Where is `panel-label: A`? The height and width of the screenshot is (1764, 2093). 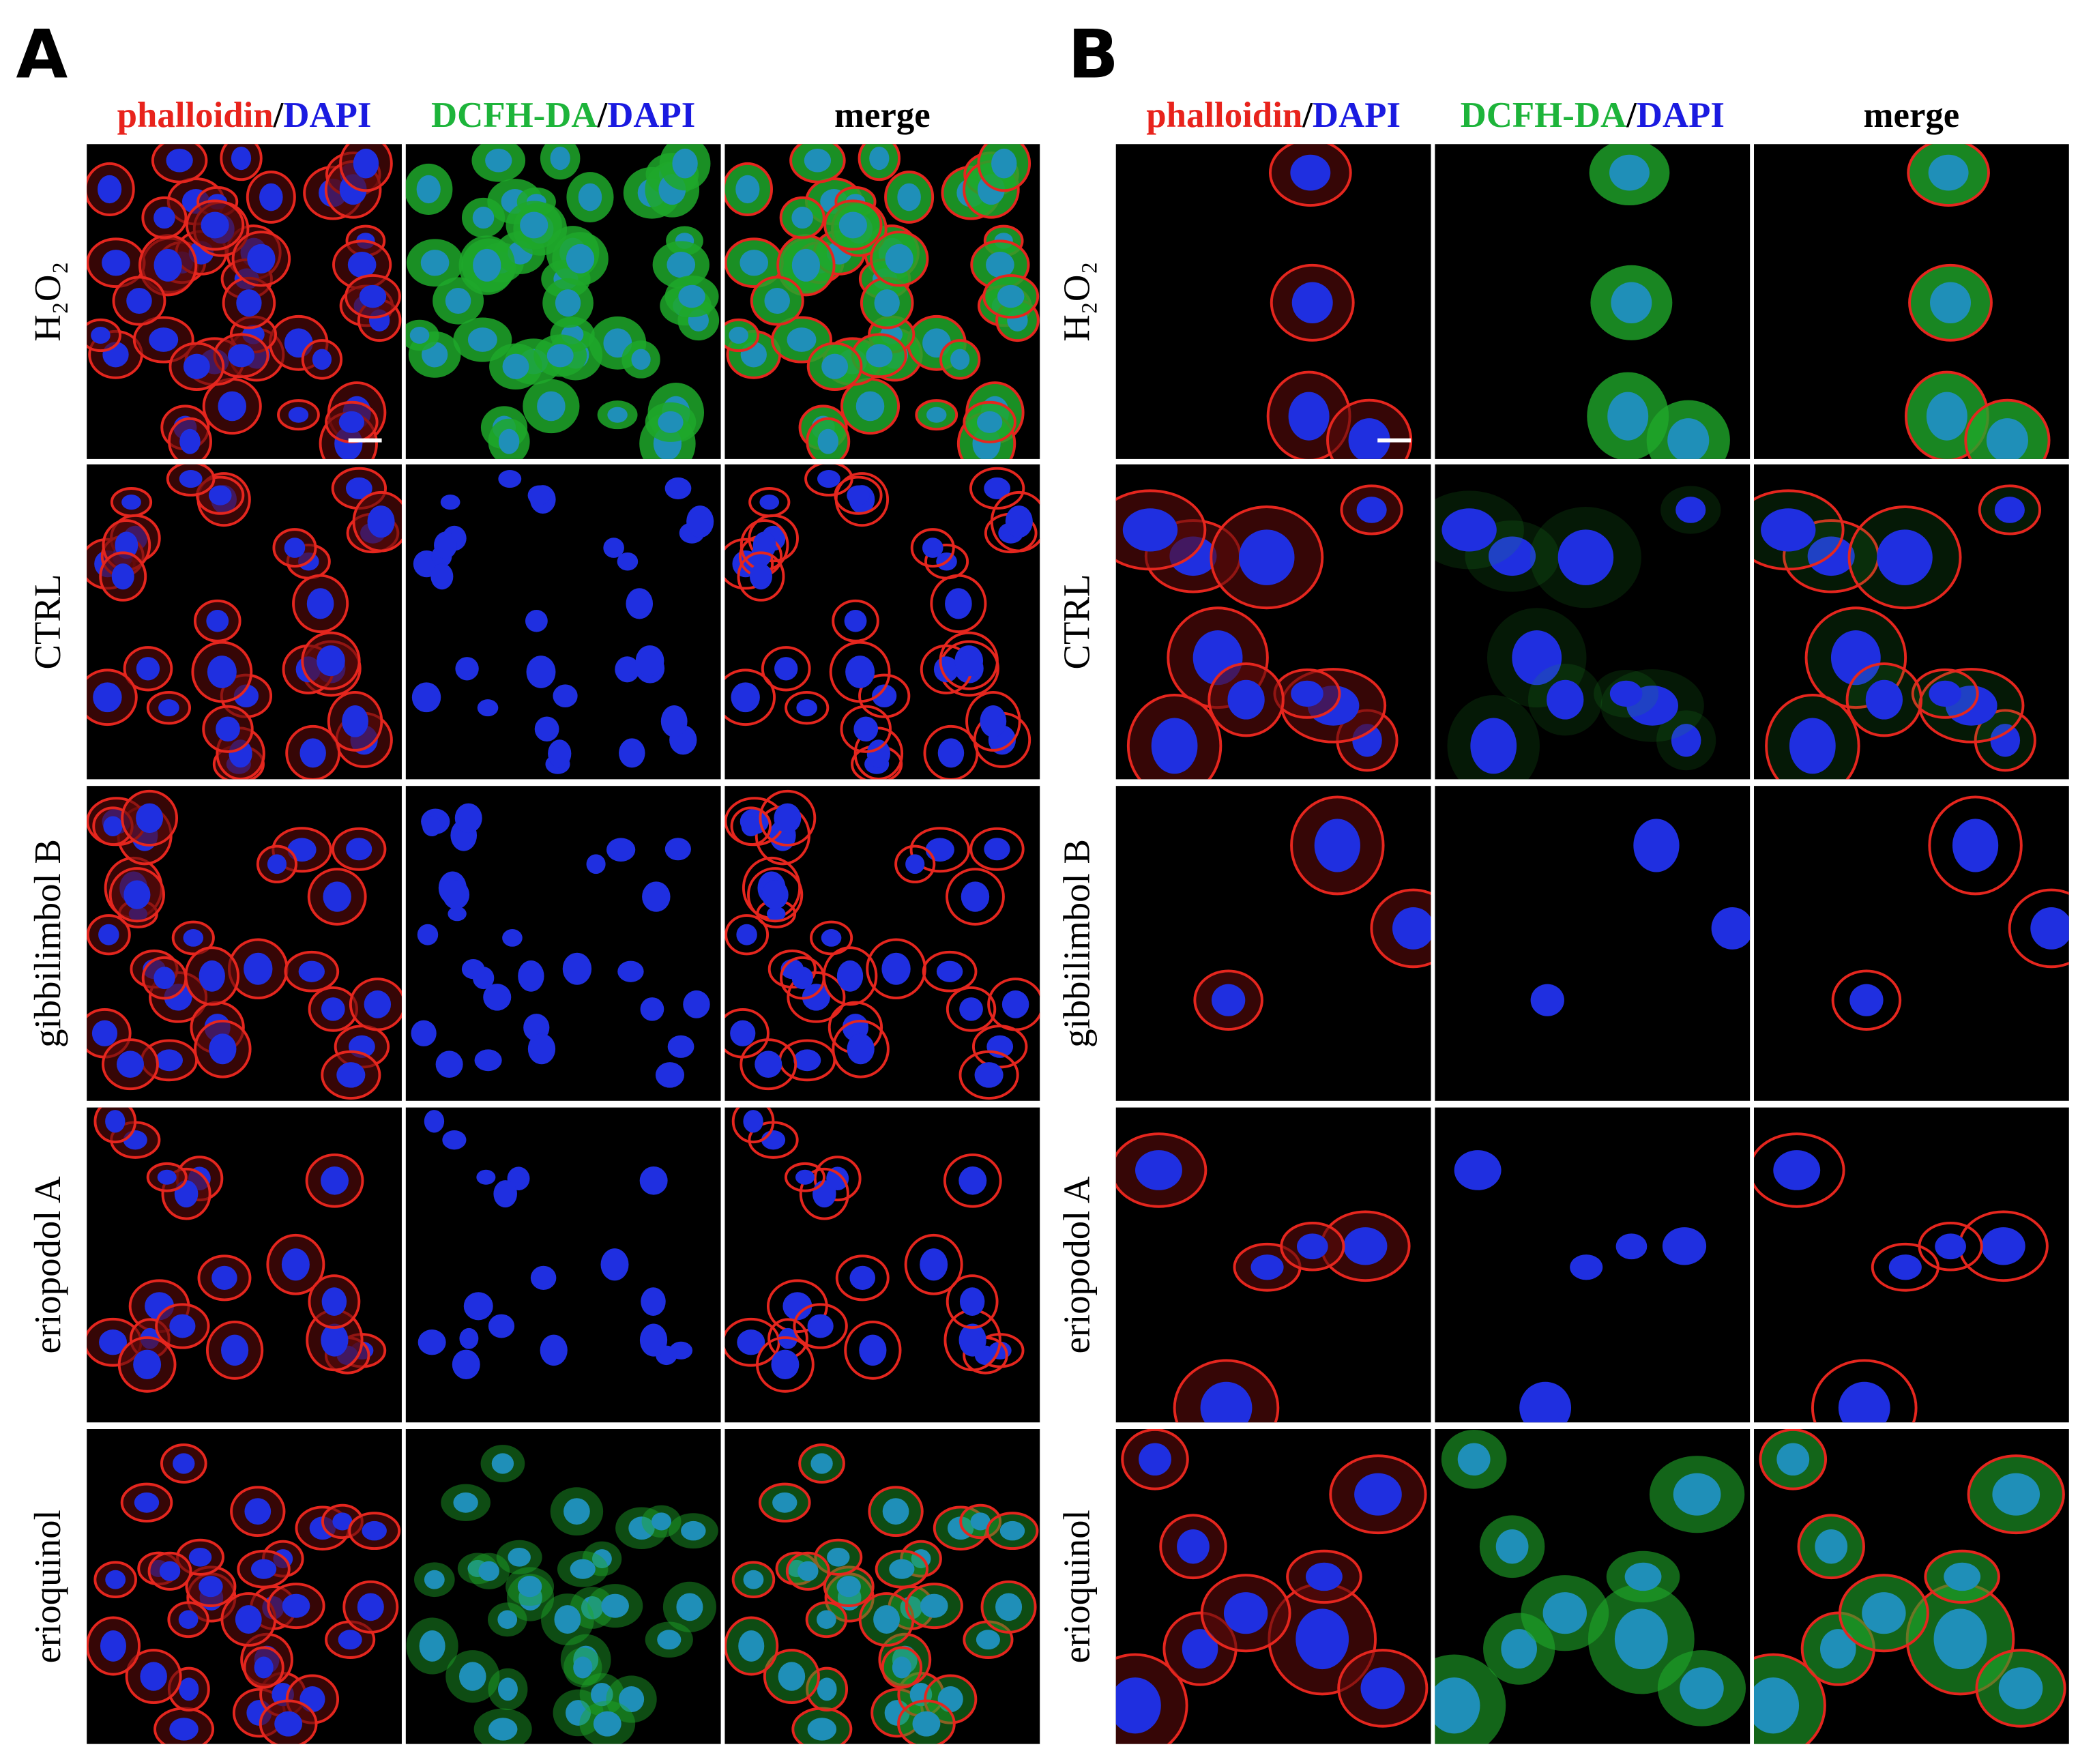
panel-label: A is located at coordinates (42, 54).